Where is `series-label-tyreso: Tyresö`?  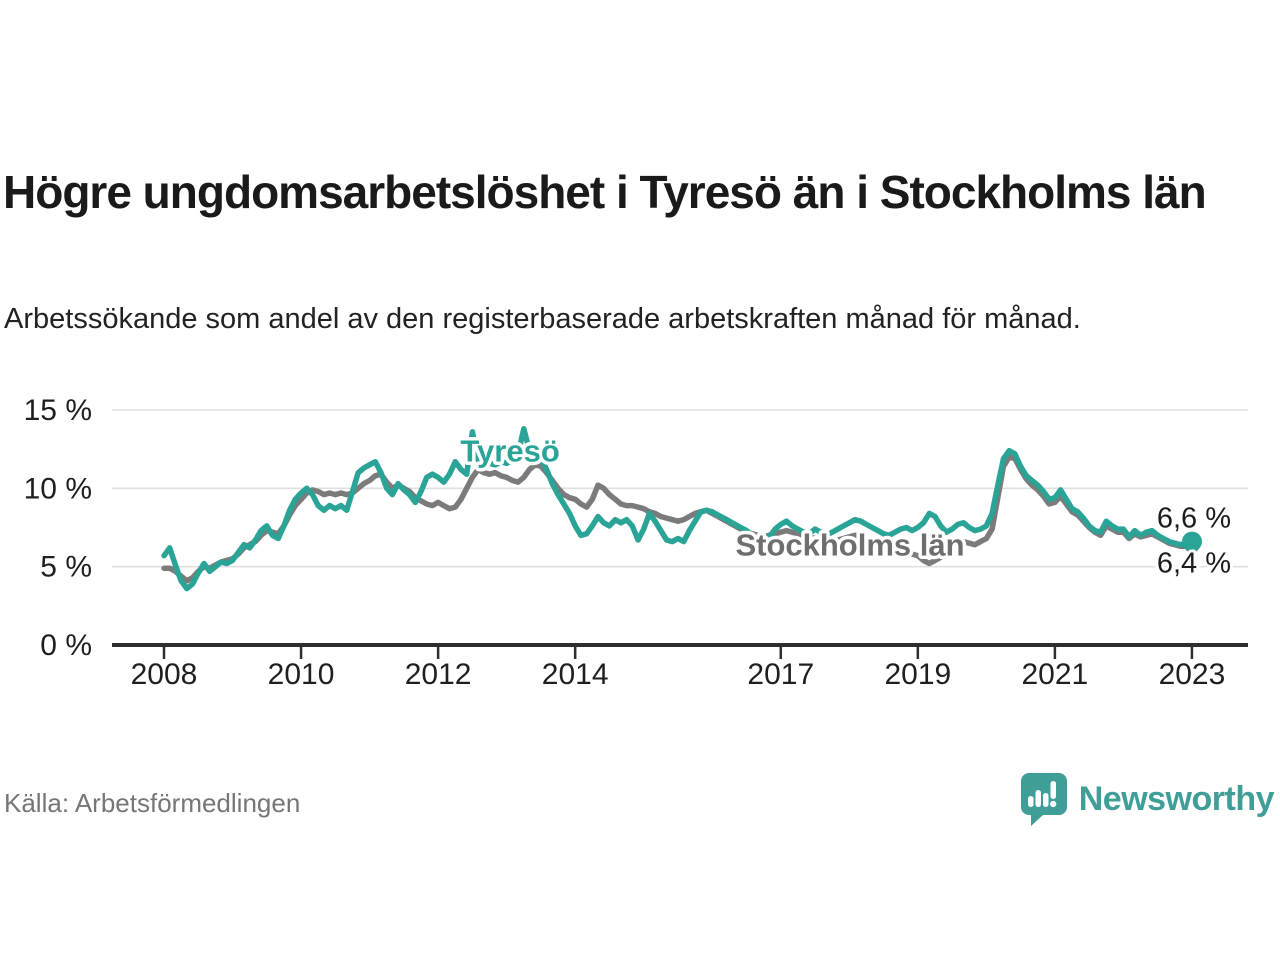
series-label-tyreso: Tyresö is located at coordinates (509, 451).